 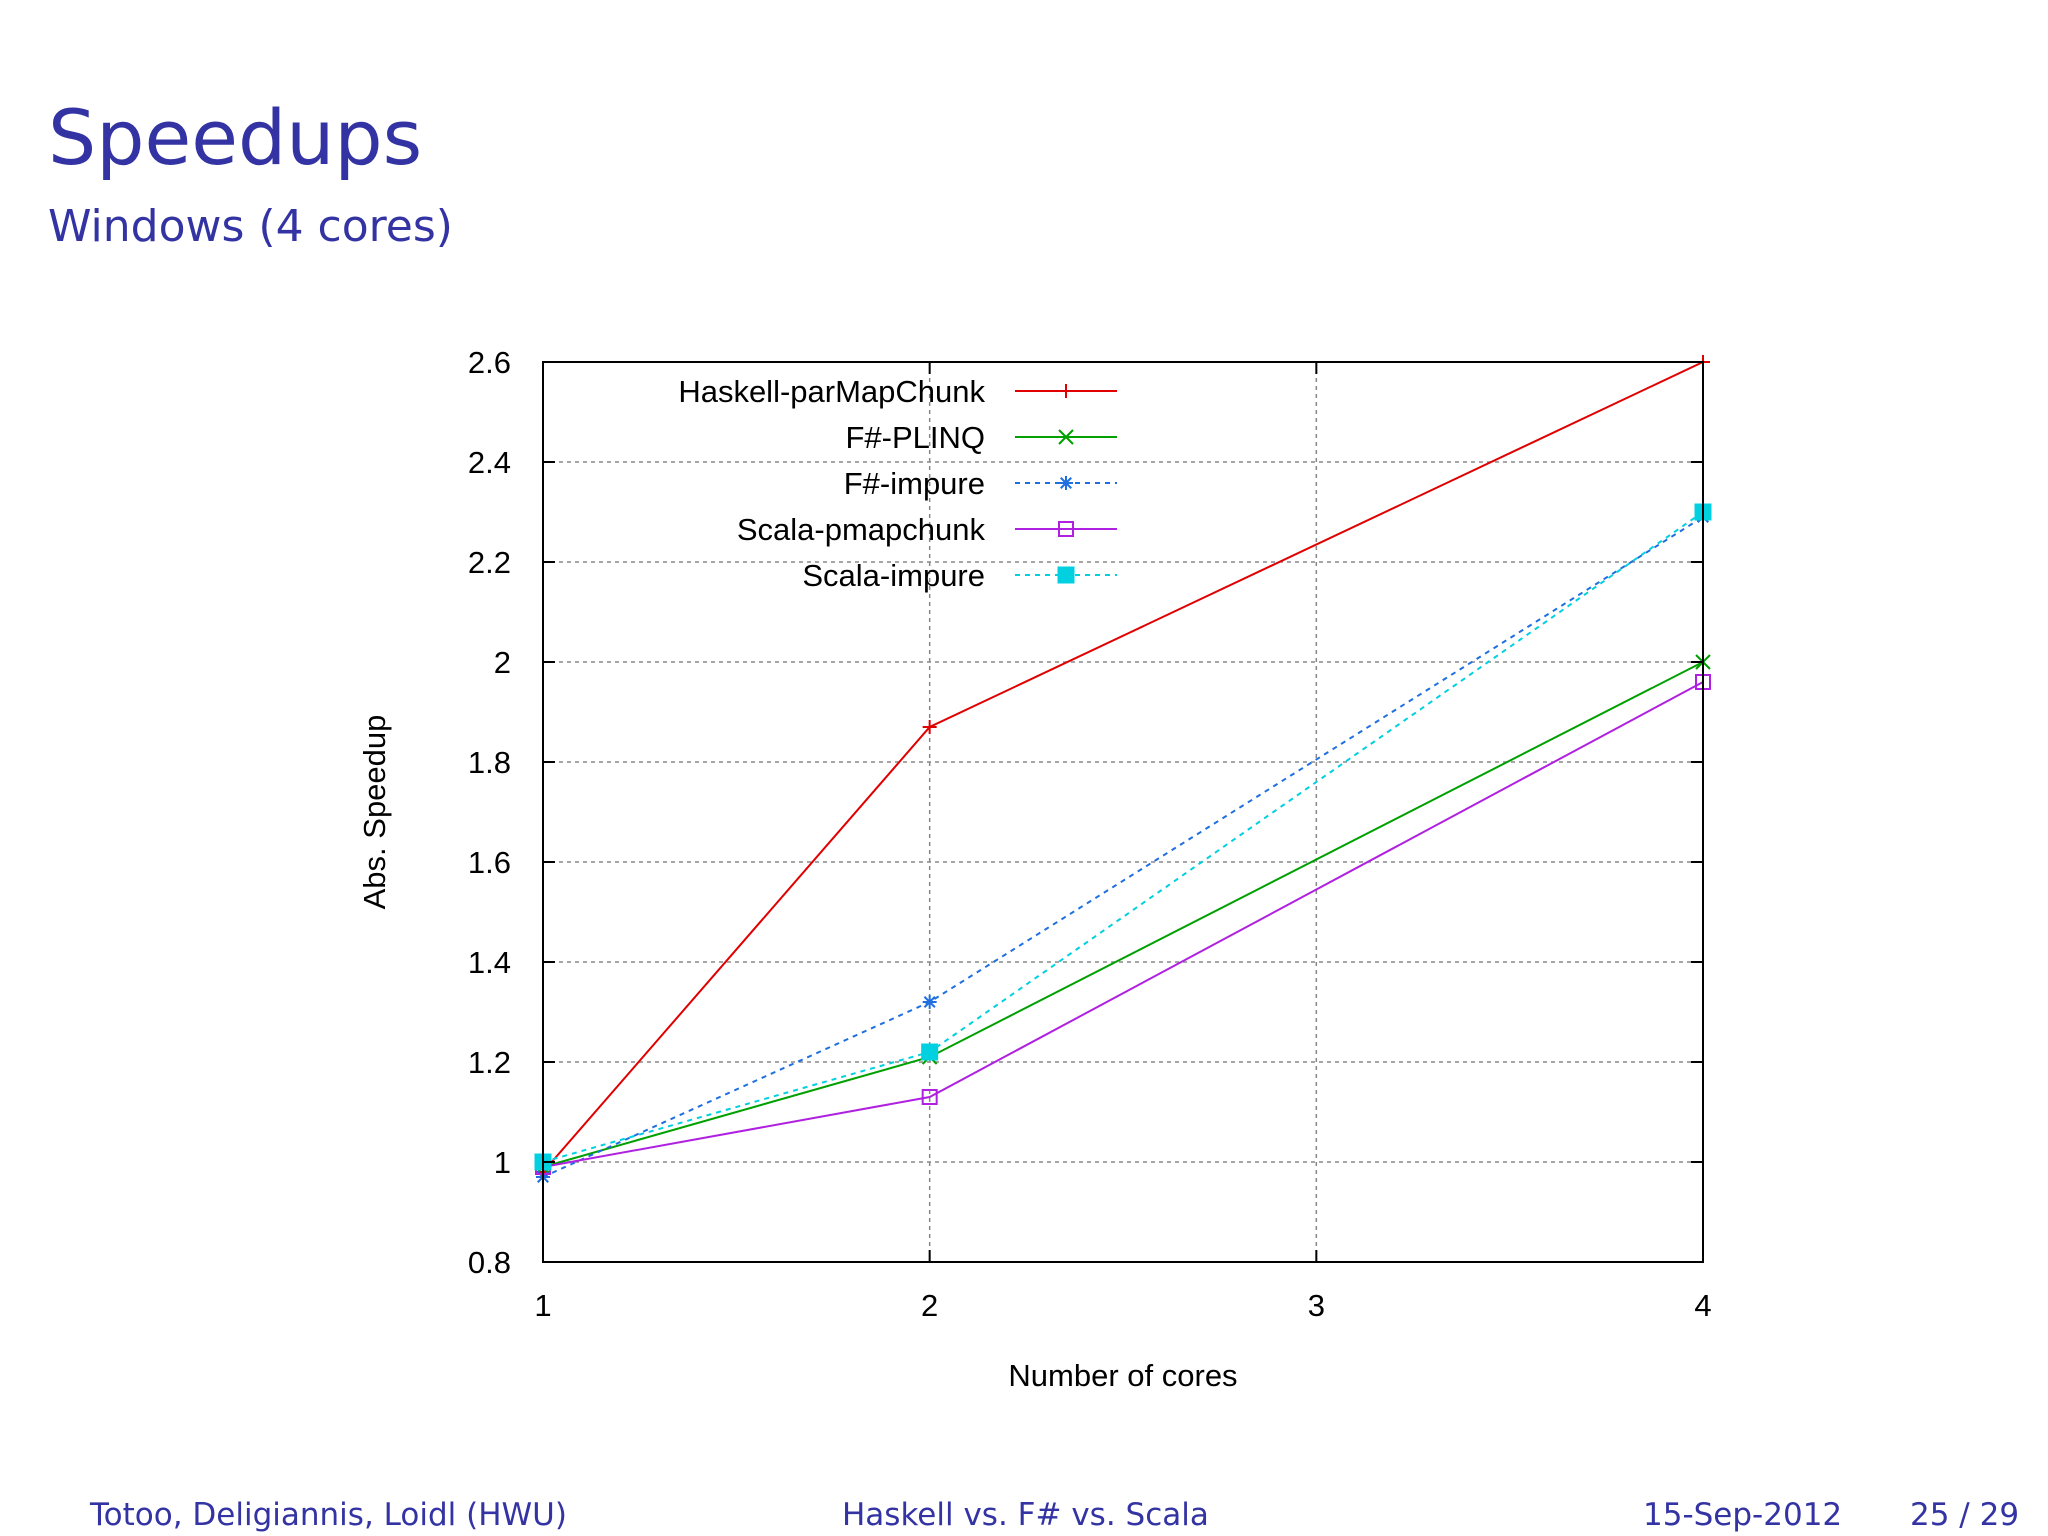 I want to click on y-tick-label: 1.2, so click(x=489, y=1062).